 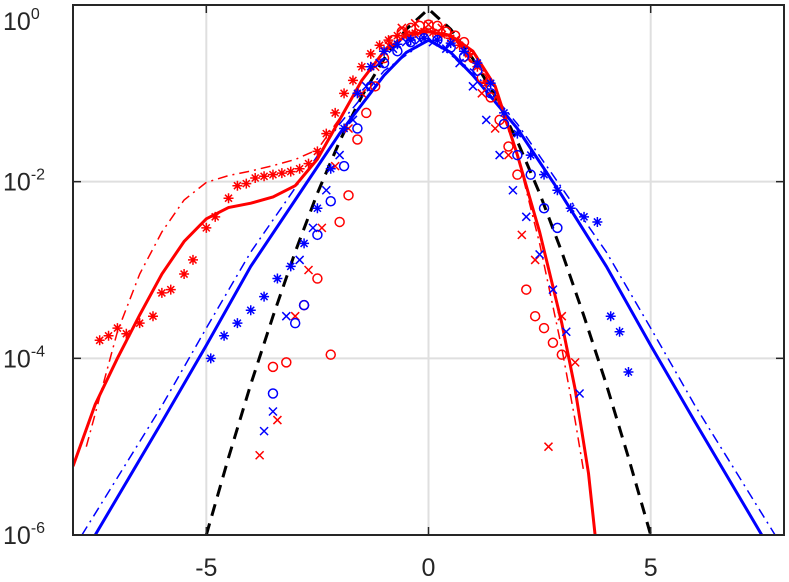 What do you see at coordinates (651, 568) in the screenshot?
I see `x-tick-label: 5` at bounding box center [651, 568].